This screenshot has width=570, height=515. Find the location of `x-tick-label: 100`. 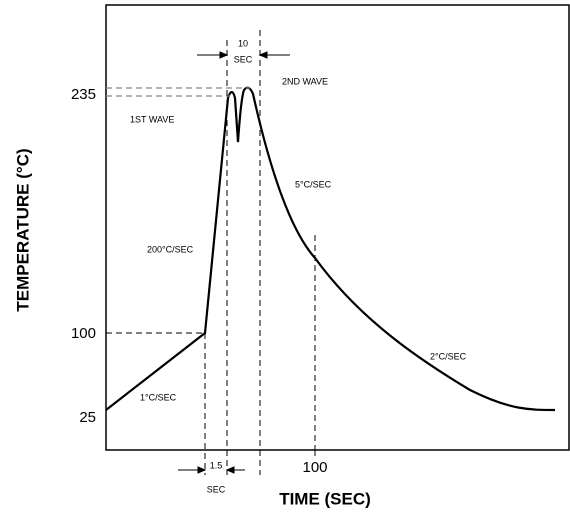

x-tick-label: 100 is located at coordinates (314, 467).